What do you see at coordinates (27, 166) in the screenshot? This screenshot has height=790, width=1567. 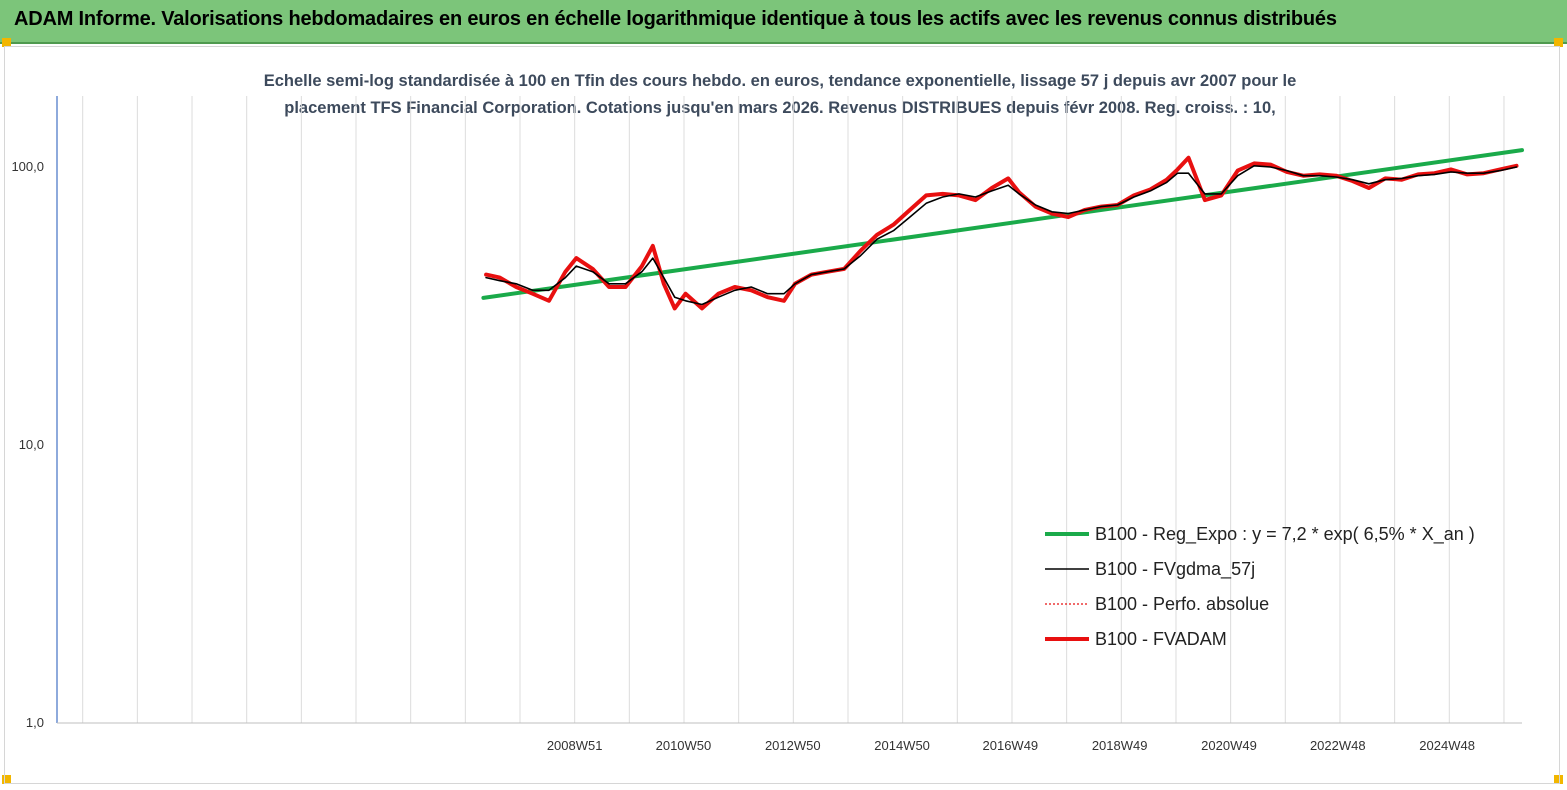 I see `y-tick-label: 100,0` at bounding box center [27, 166].